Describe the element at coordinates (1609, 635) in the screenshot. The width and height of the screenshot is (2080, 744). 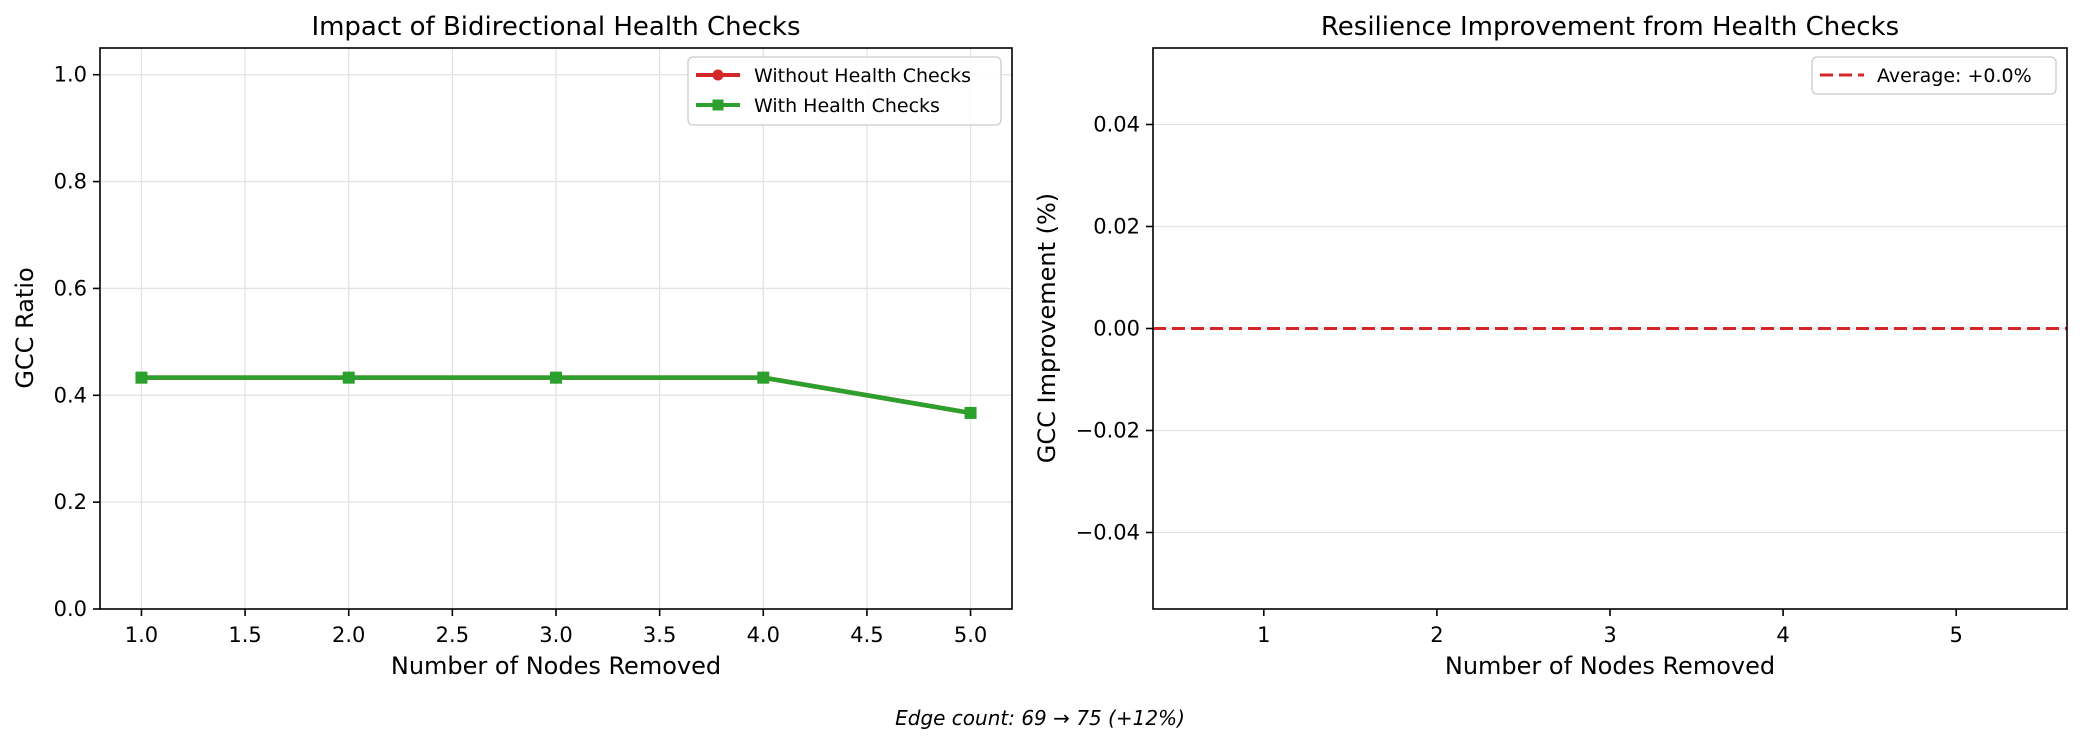
I see `x-tick-label: 3` at that location.